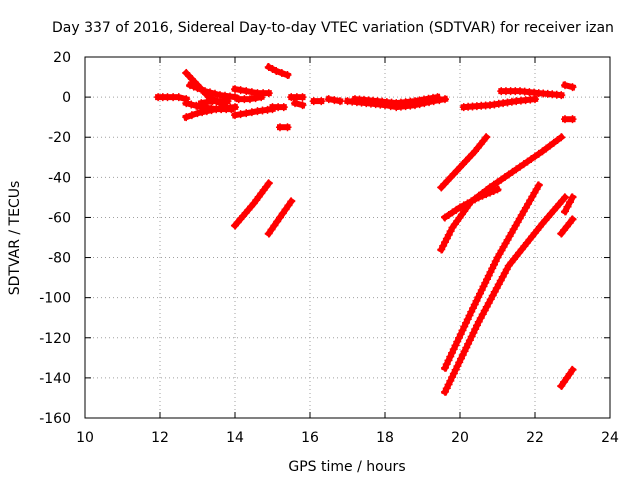  Describe the element at coordinates (55, 379) in the screenshot. I see `y-tick-label: -140` at that location.